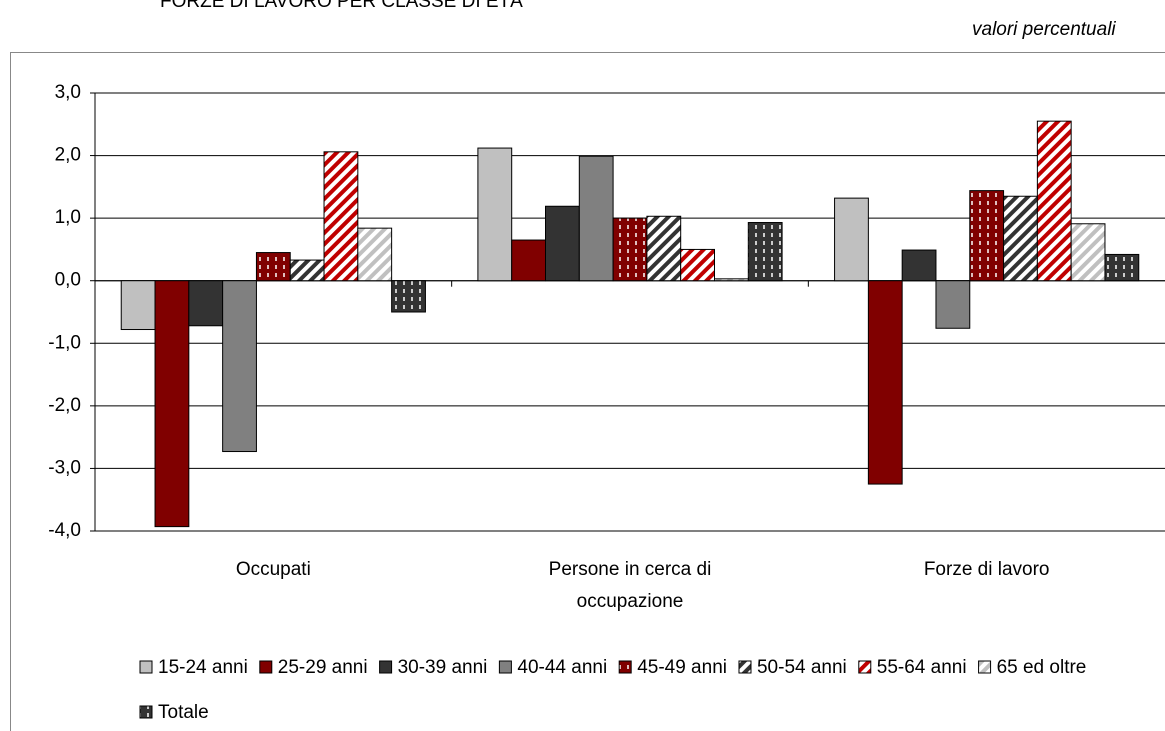 The height and width of the screenshot is (731, 1165). Describe the element at coordinates (68, 92) in the screenshot. I see `y-tick-label: 3,0` at that location.